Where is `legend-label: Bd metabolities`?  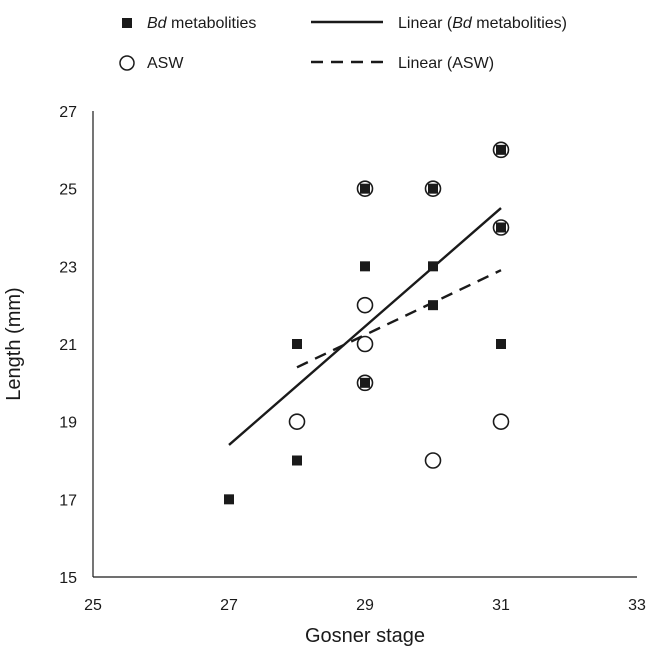
legend-label: Bd metabolities is located at coordinates (201, 23).